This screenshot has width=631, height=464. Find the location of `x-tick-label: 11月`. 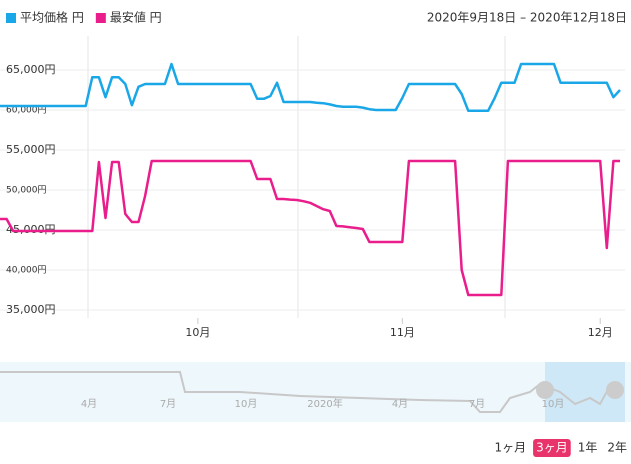

x-tick-label: 11月 is located at coordinates (402, 332).